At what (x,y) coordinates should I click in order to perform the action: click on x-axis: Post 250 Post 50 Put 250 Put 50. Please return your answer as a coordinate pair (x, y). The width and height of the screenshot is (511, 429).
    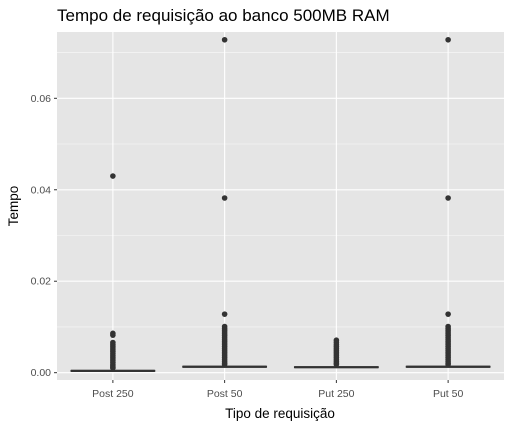
    Looking at the image, I should click on (277, 390).